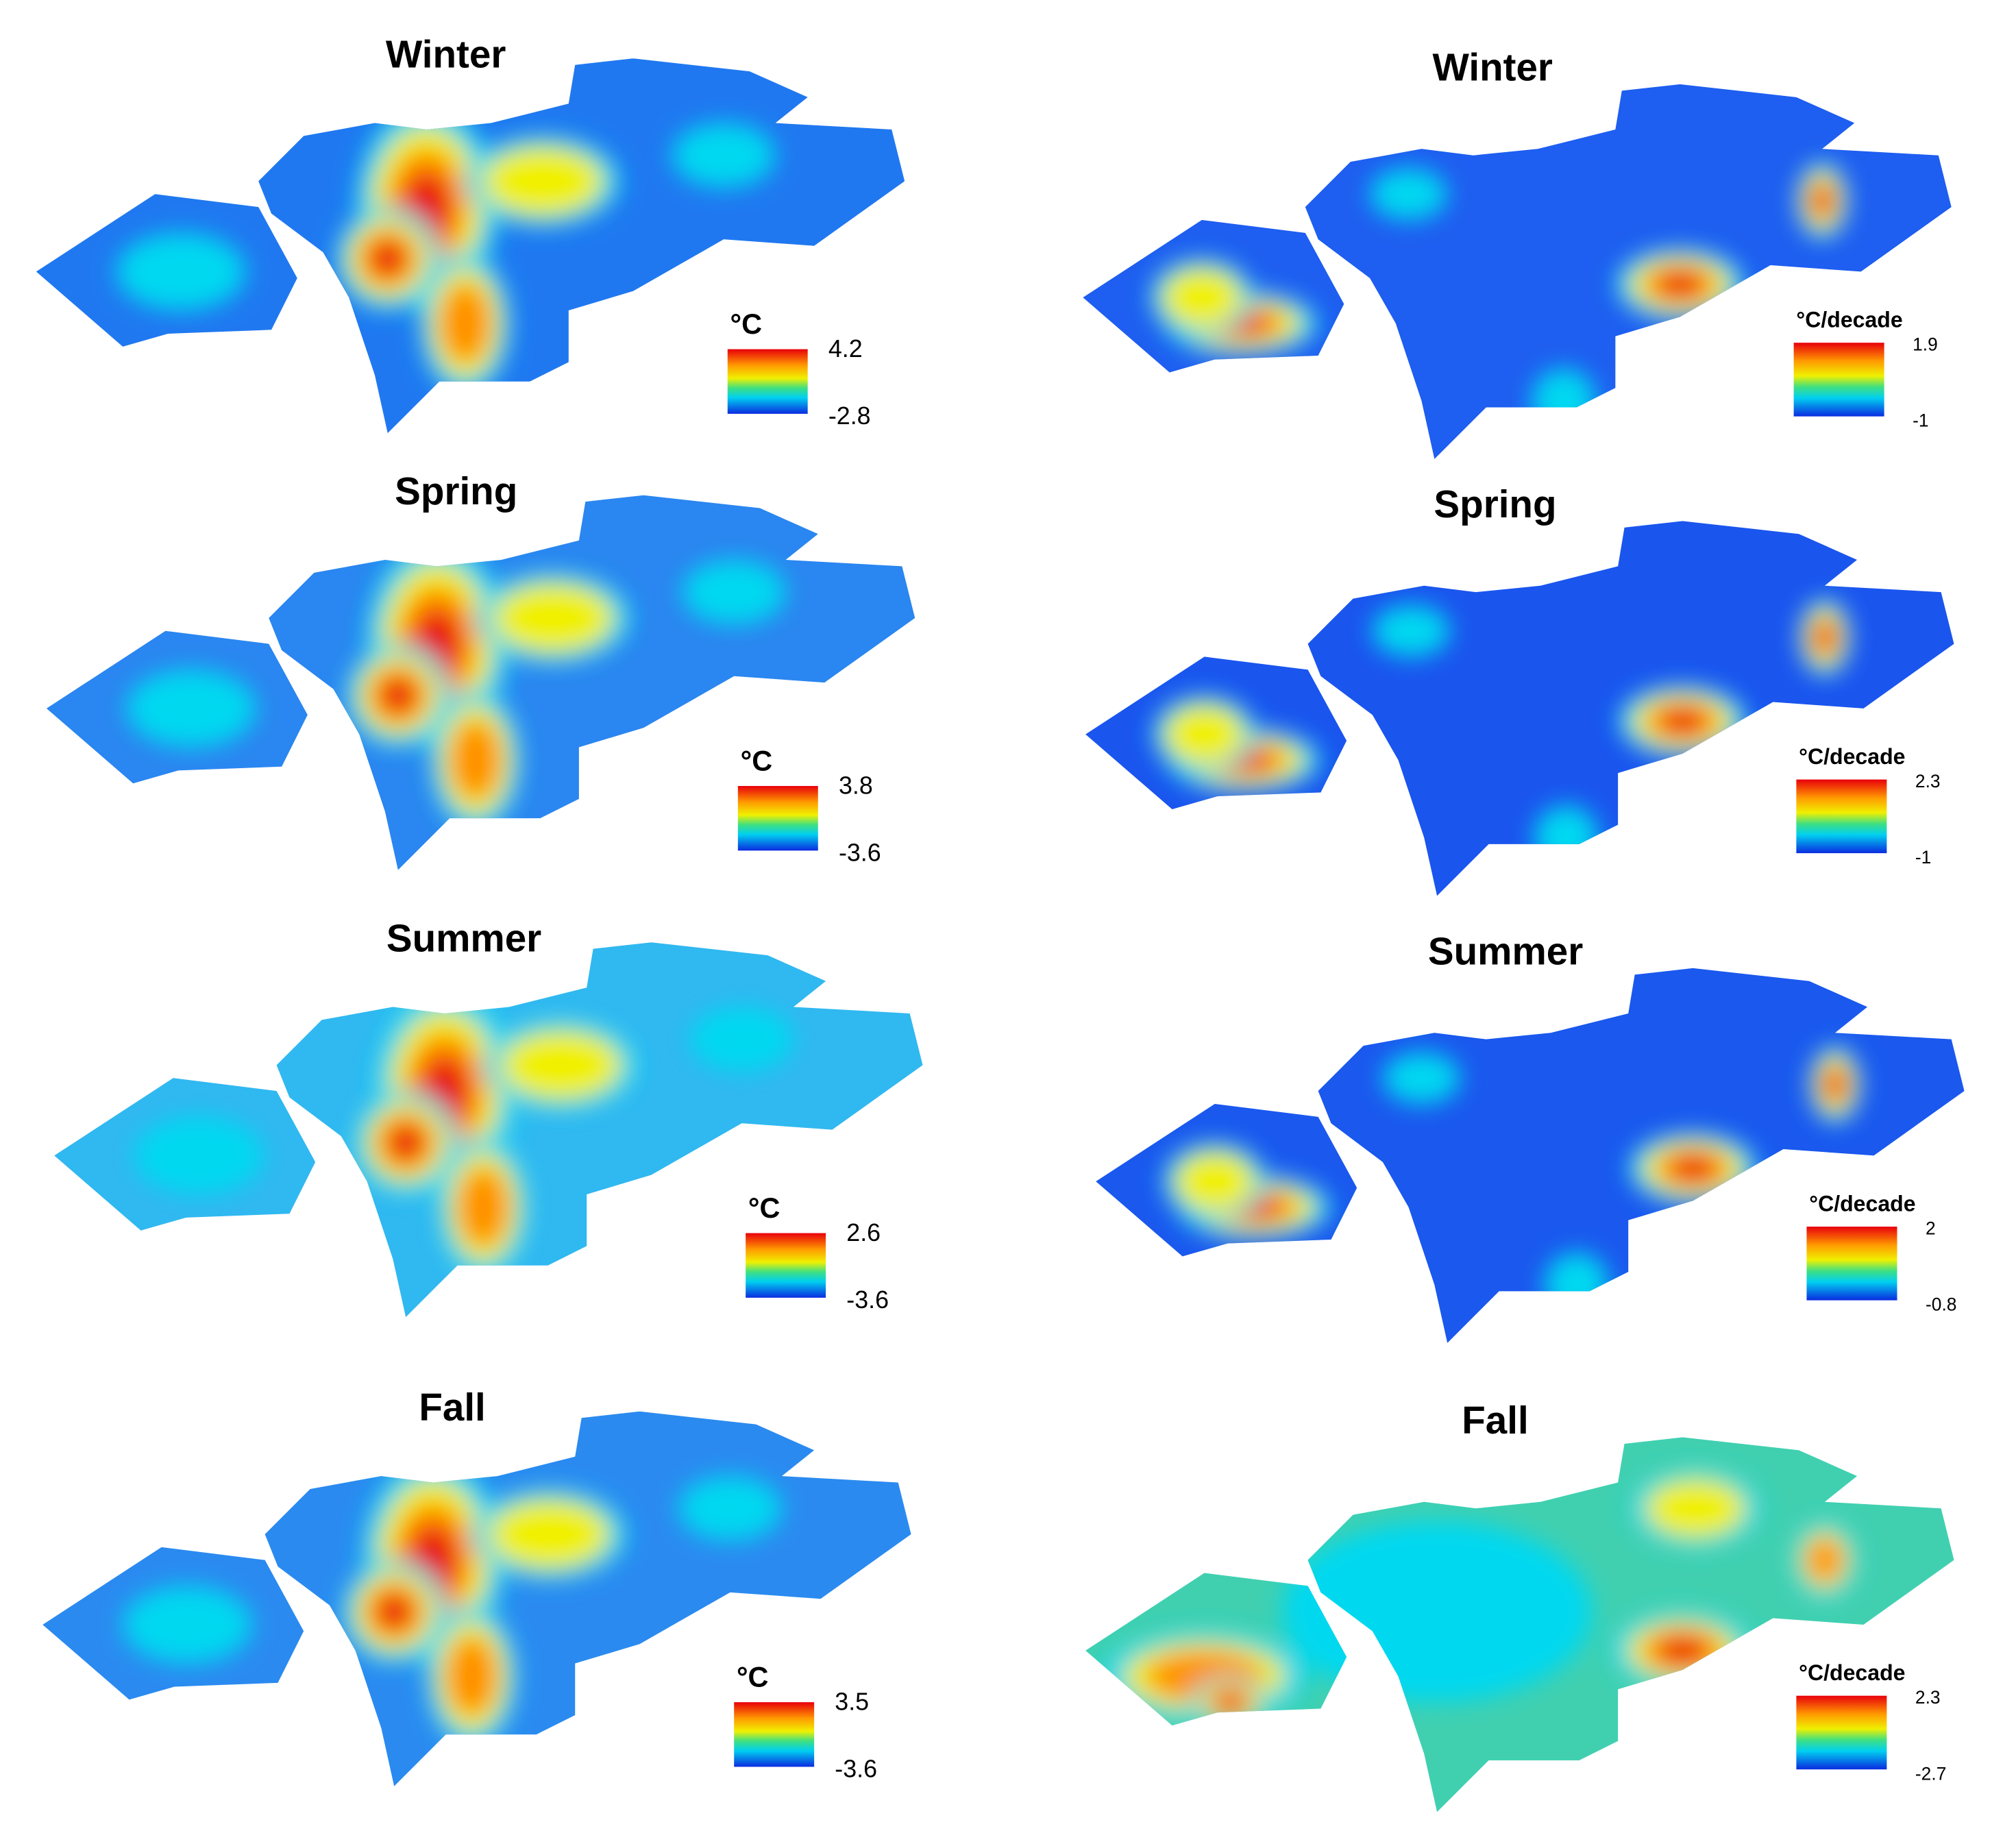 This screenshot has height=1833, width=2016. What do you see at coordinates (1931, 1228) in the screenshot?
I see `legend-max: 2` at bounding box center [1931, 1228].